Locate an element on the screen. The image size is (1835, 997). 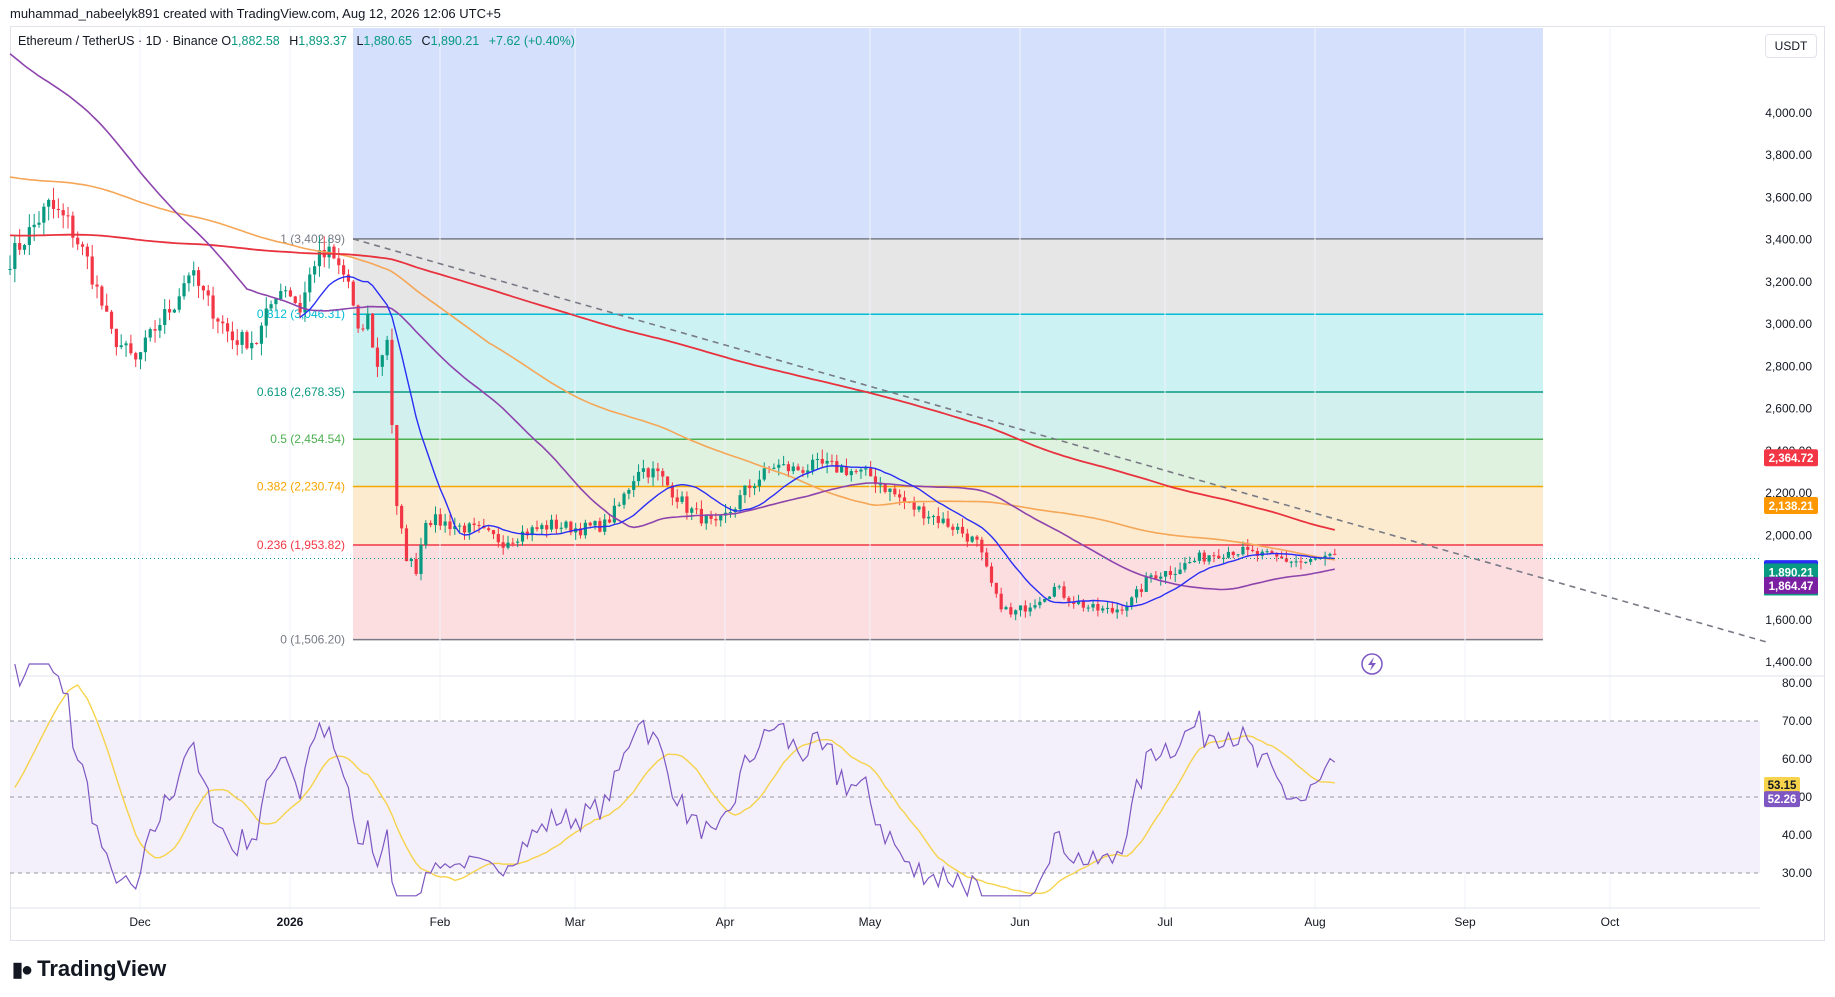
change-value: +7.62 (+0.40%) is located at coordinates (531, 41).